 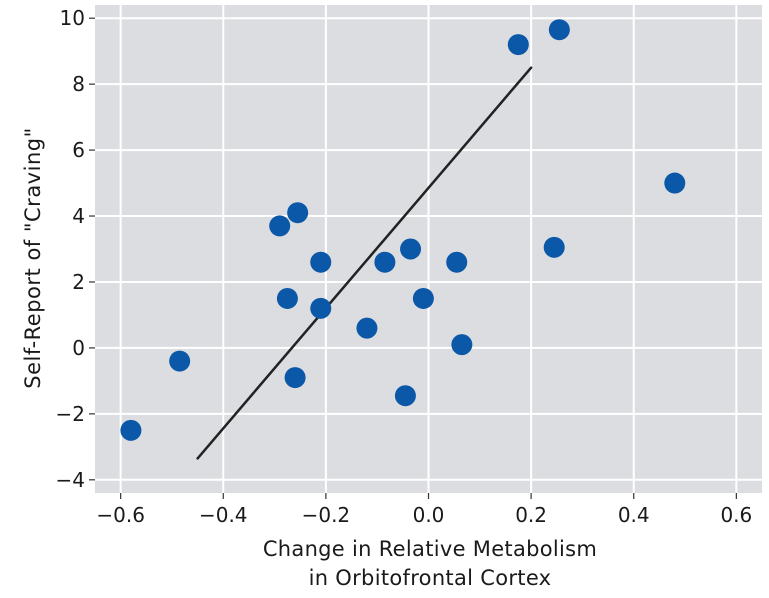 What do you see at coordinates (78, 150) in the screenshot?
I see `y-tick-label: 6` at bounding box center [78, 150].